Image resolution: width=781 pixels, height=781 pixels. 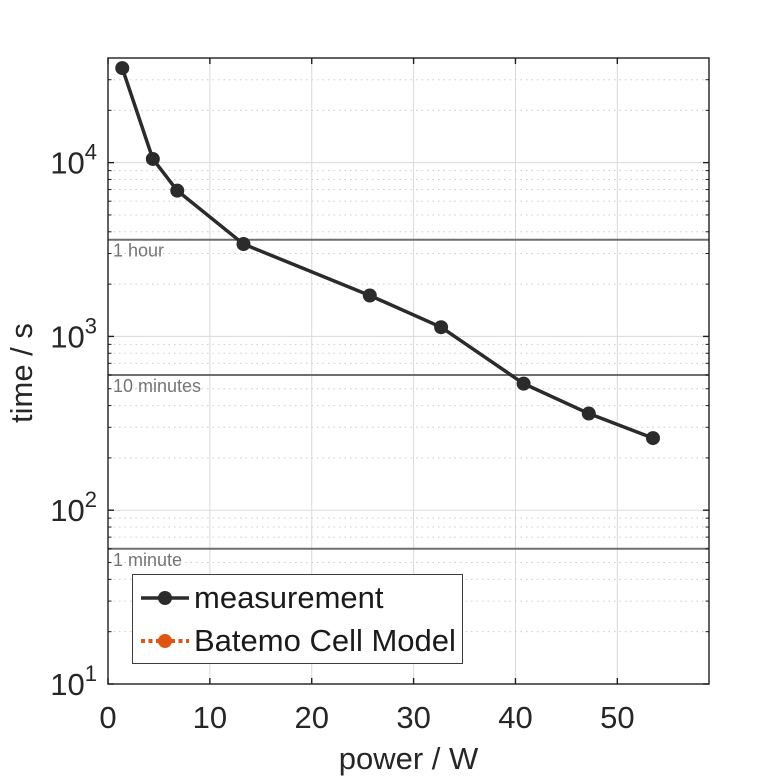 What do you see at coordinates (21, 373) in the screenshot?
I see `y-axis-label: time / s` at bounding box center [21, 373].